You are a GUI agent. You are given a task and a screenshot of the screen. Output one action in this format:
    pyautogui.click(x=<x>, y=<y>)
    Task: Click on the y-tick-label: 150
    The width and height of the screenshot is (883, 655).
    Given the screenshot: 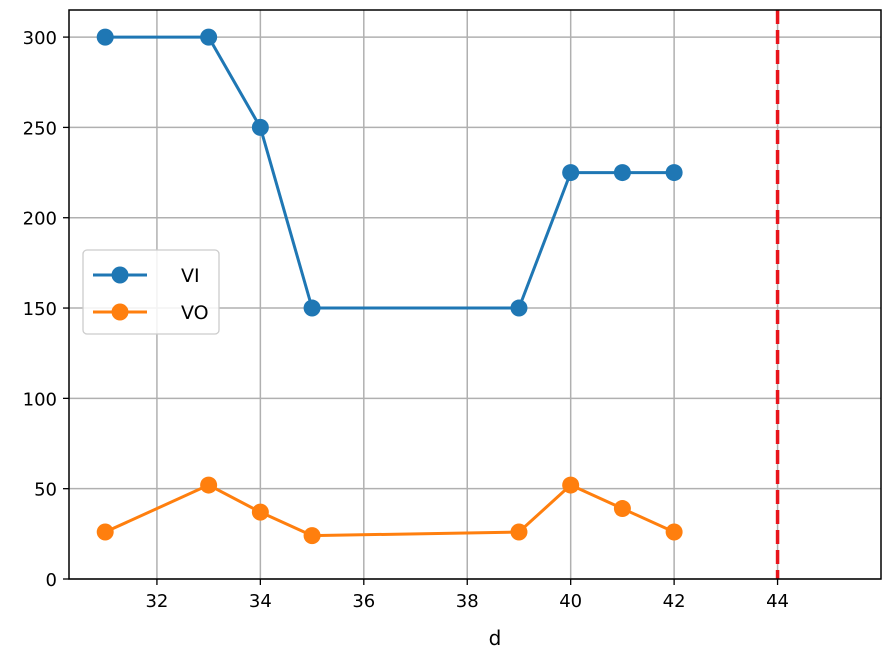 What is the action you would take?
    pyautogui.click(x=40, y=309)
    